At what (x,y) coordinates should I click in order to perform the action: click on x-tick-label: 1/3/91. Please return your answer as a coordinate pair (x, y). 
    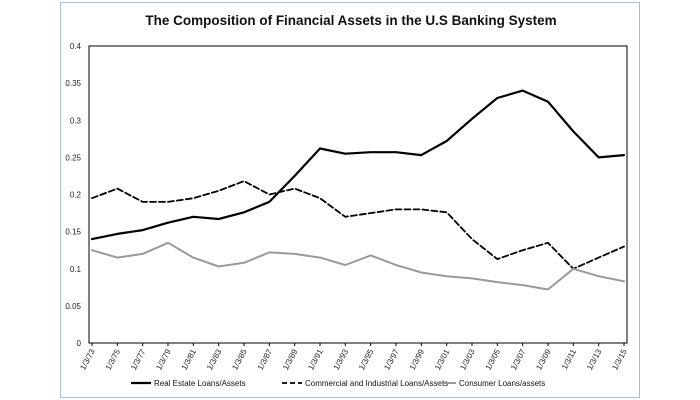
    Looking at the image, I should click on (315, 359).